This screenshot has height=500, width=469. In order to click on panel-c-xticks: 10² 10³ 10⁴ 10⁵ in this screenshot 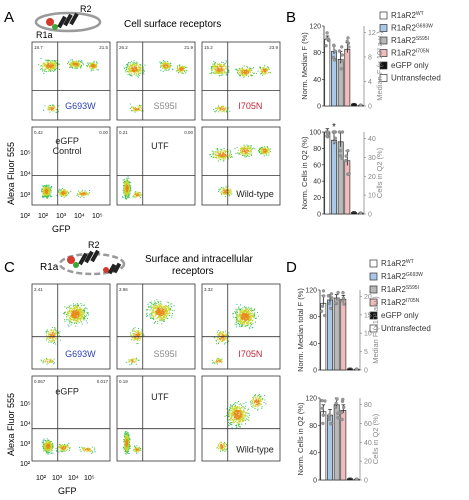, I will do `click(65, 478)`.